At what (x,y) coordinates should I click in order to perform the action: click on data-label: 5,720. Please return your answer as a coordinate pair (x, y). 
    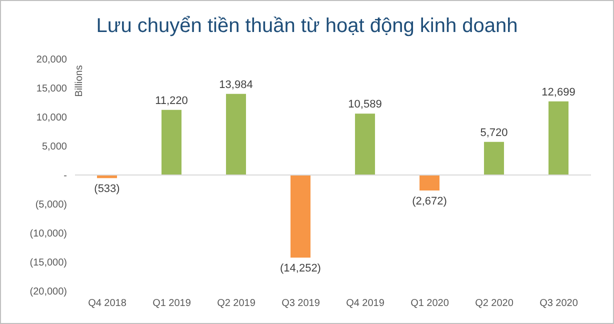
    Looking at the image, I should click on (494, 132).